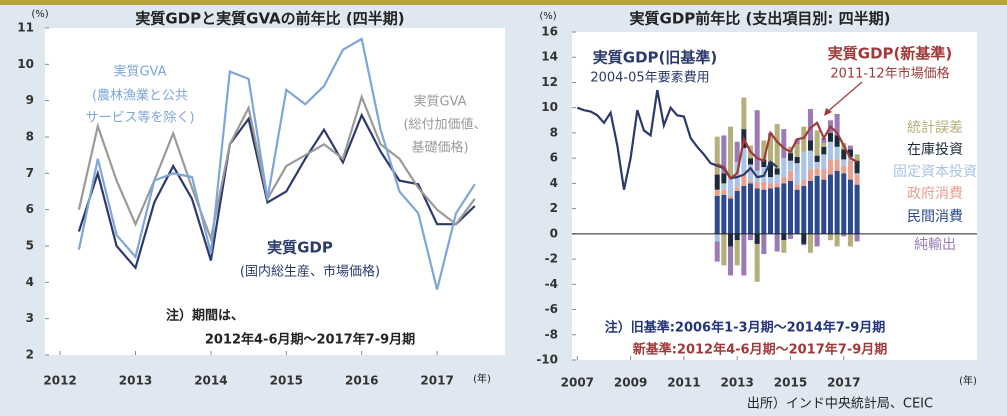  I want to click on series-note: (国内総生産、市場価格), so click(310, 272).